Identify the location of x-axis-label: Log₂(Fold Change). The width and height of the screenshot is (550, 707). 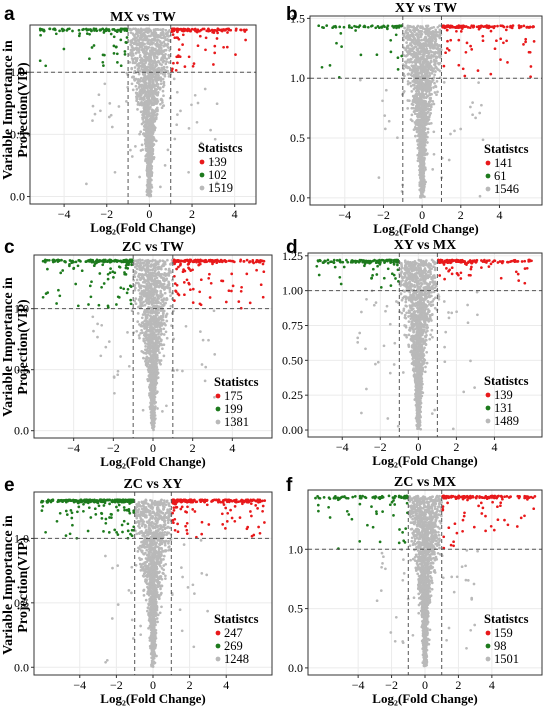
(425, 228).